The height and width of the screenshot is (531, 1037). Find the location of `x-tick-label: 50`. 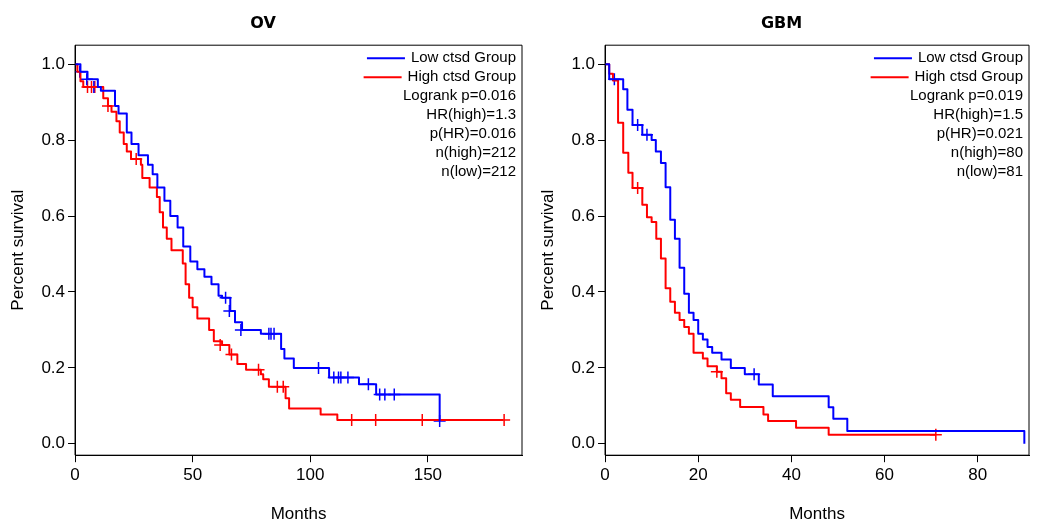

x-tick-label: 50 is located at coordinates (193, 475).